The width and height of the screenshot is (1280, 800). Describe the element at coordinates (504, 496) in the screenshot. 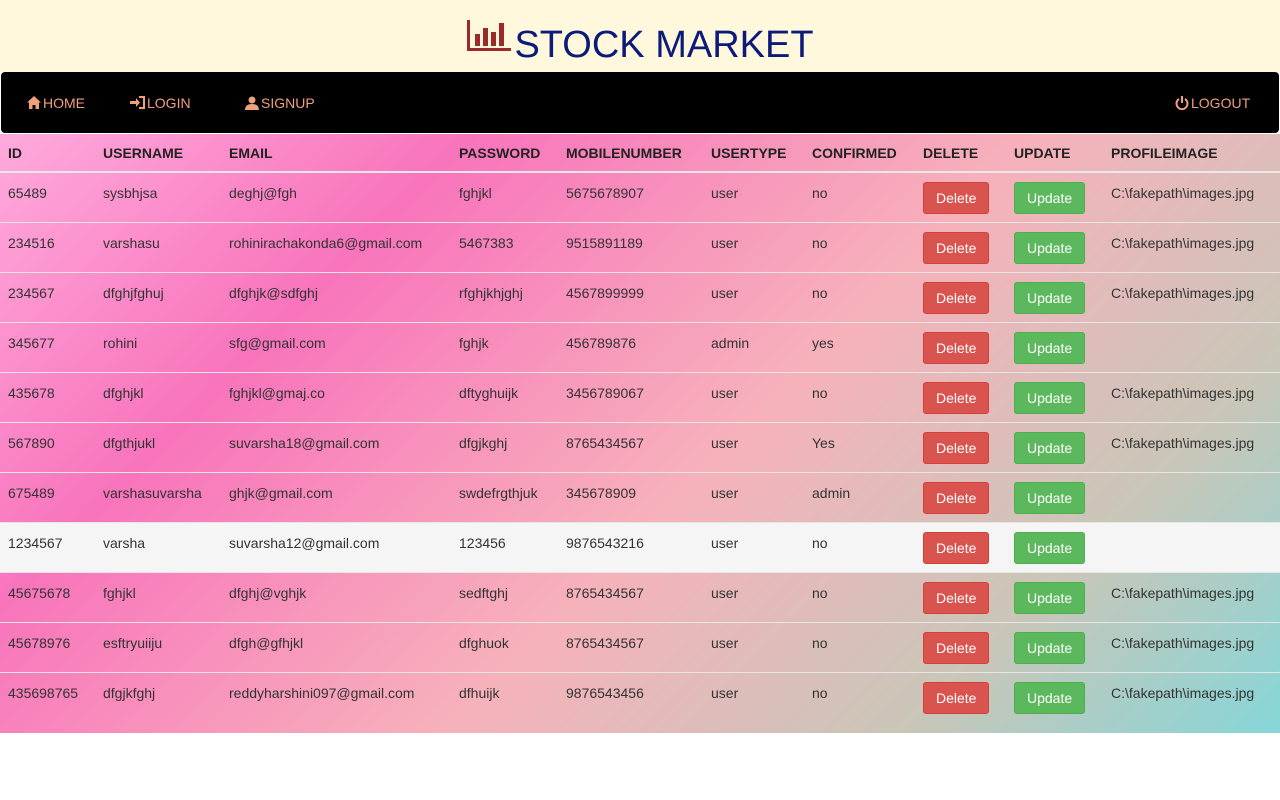

I see `cell-password: swdefrgthjuk` at that location.